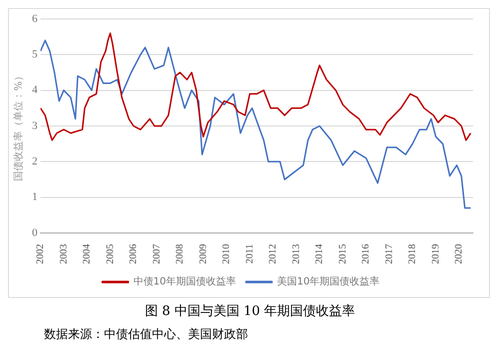 The height and width of the screenshot is (359, 500). I want to click on text: 图 8 中国与美国 10 年期国债收益率, so click(250, 311).